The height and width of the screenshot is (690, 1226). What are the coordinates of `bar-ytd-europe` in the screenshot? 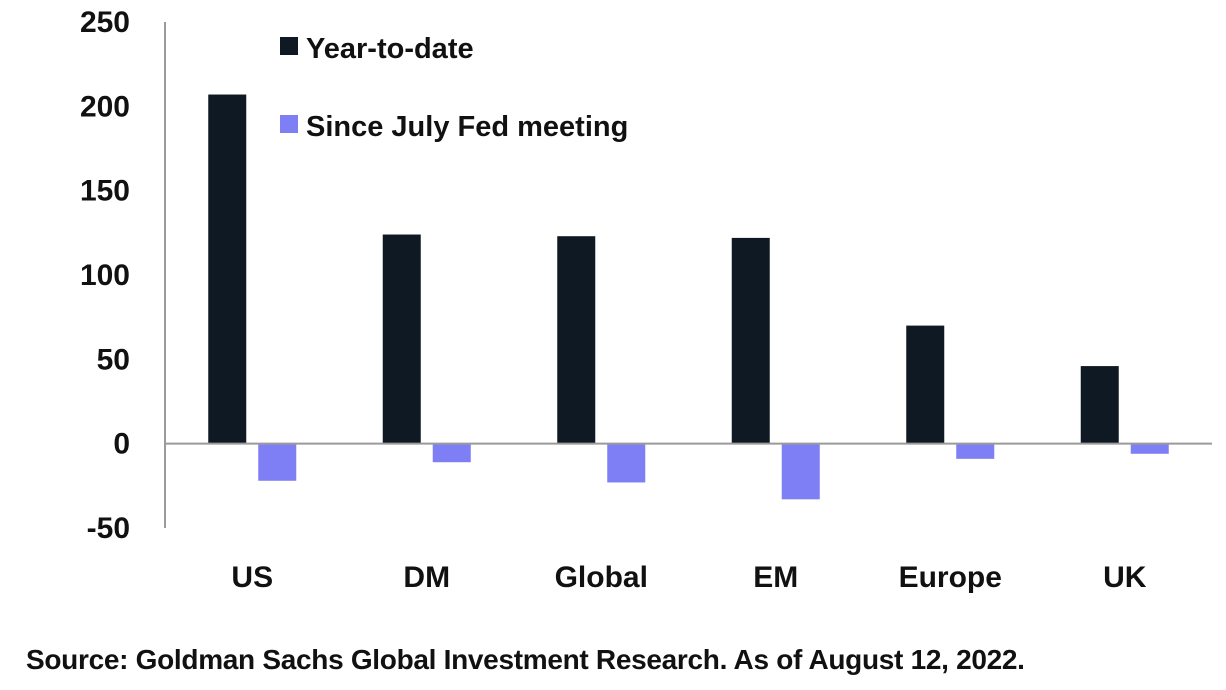 It's located at (925, 384).